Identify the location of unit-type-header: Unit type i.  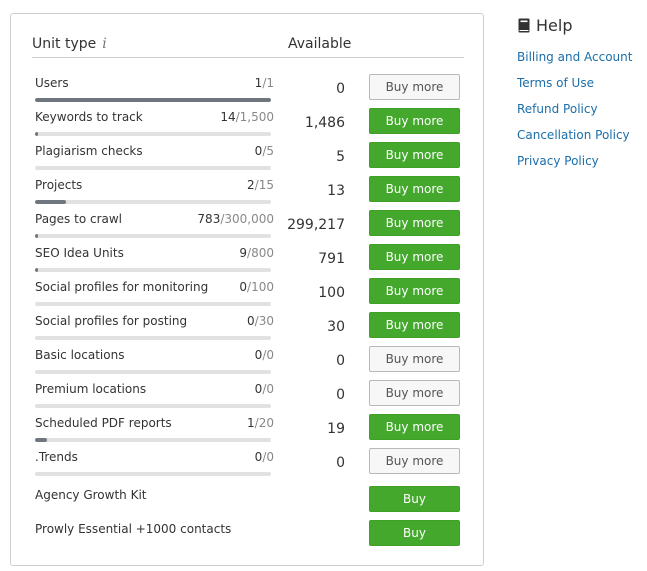
(69, 44).